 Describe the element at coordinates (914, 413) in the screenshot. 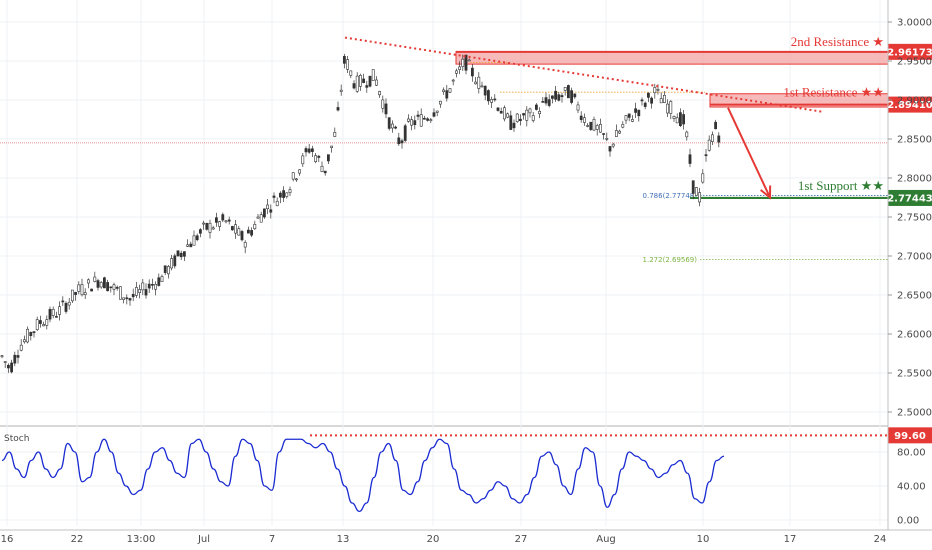

I see `price-tick-label: 2.50000` at that location.